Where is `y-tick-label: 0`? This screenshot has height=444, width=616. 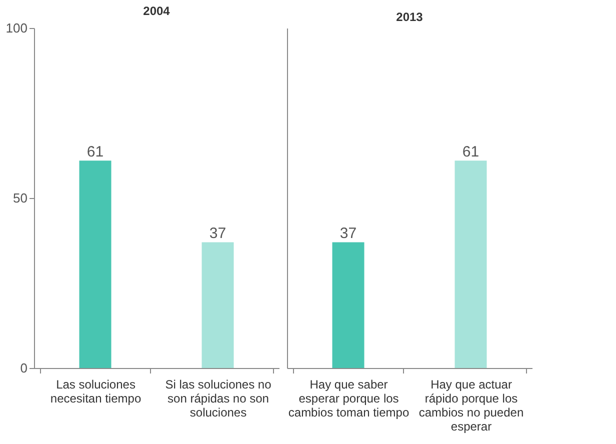
y-tick-label: 0 is located at coordinates (24, 368).